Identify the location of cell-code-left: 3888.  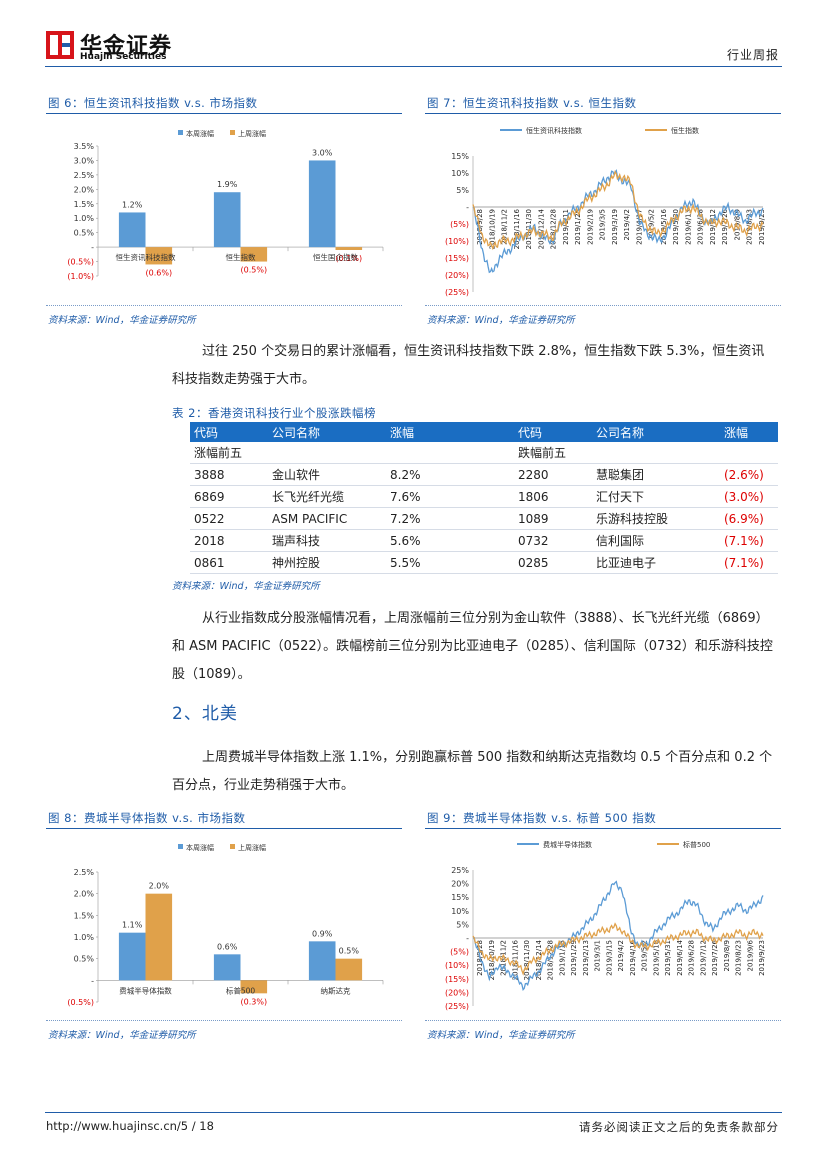
(229, 474).